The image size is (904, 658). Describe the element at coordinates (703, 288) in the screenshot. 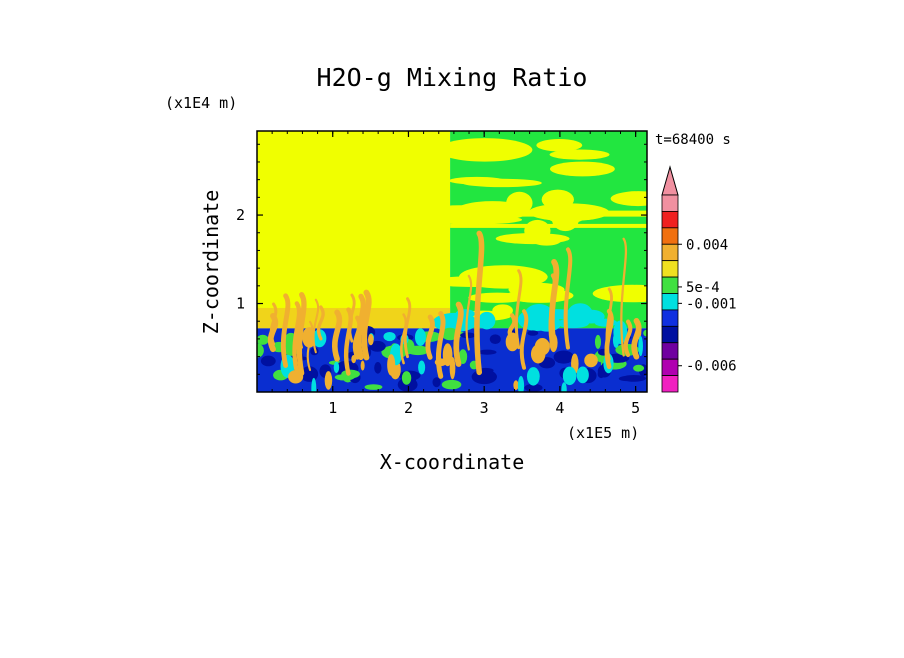

I see `colorbar-label: 5e-4` at that location.